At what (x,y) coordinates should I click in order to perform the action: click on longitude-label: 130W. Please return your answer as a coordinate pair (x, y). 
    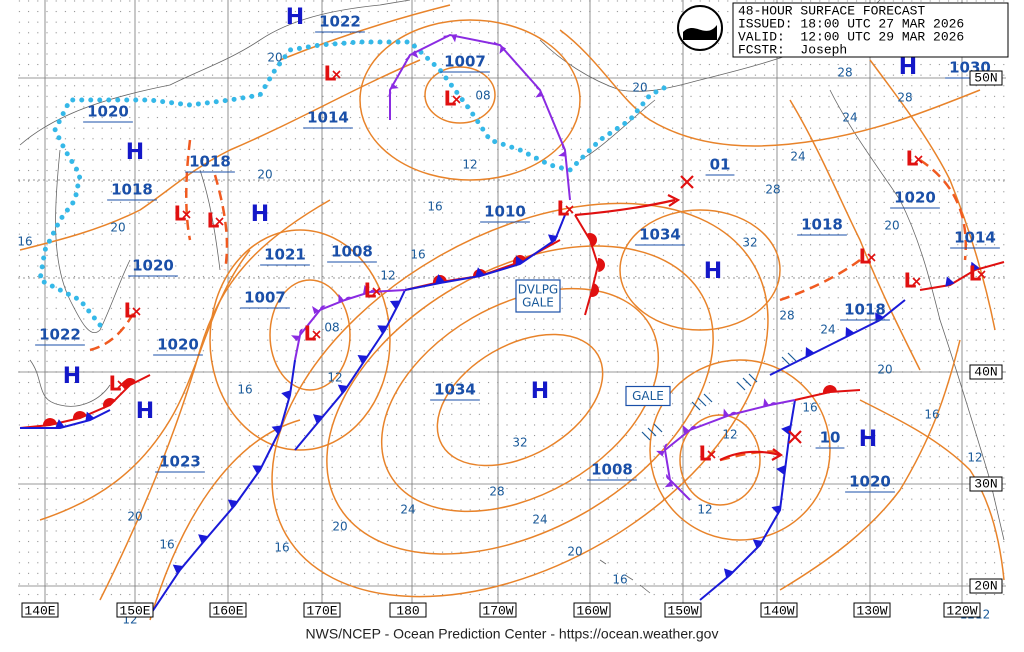
    Looking at the image, I should click on (871, 610).